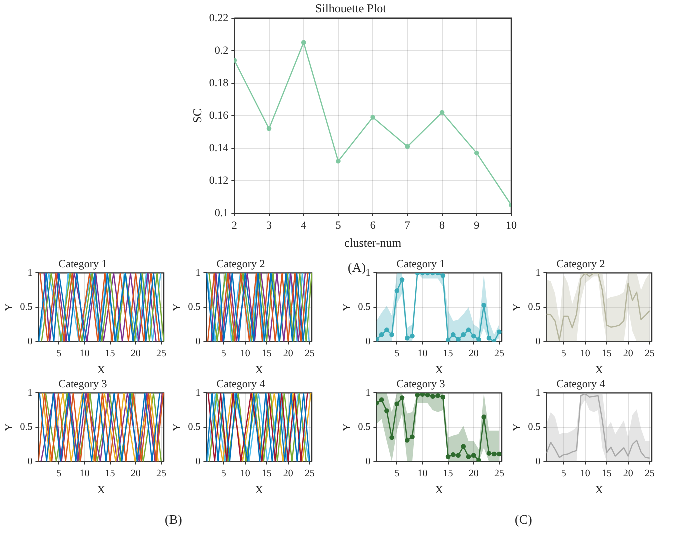 This screenshot has height=534, width=685. What do you see at coordinates (219, 83) in the screenshot?
I see `y-tick-label: 0.18` at bounding box center [219, 83].